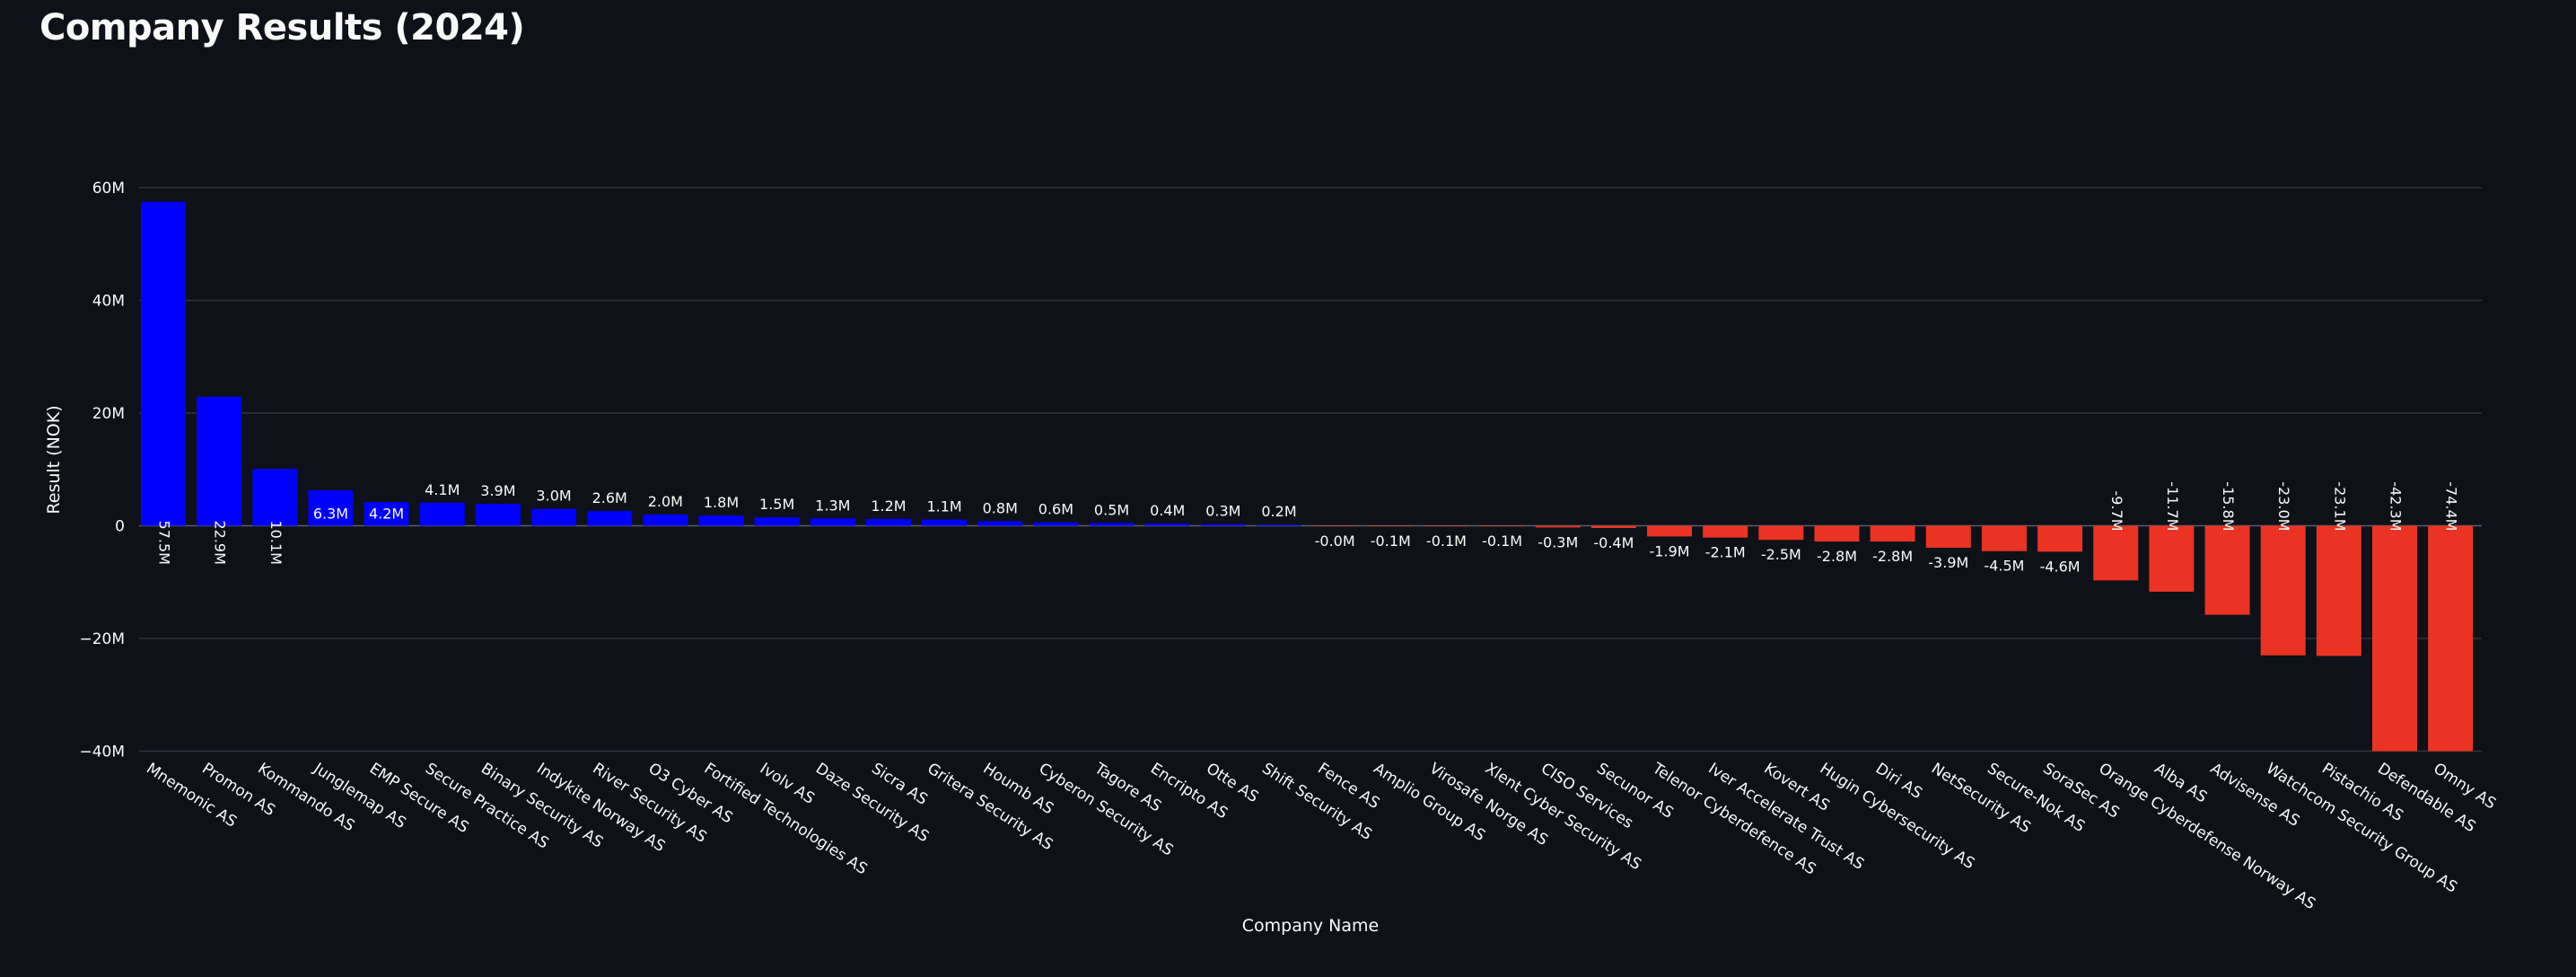 This screenshot has width=2576, height=977. I want to click on y-tick-label: 40M, so click(108, 302).